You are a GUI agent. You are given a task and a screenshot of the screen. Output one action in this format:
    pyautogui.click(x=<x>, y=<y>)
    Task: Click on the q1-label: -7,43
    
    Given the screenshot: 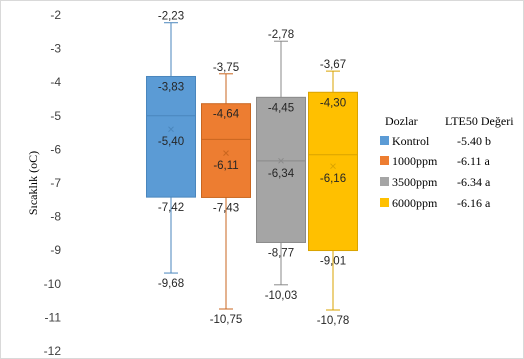 What is the action you would take?
    pyautogui.click(x=226, y=208)
    